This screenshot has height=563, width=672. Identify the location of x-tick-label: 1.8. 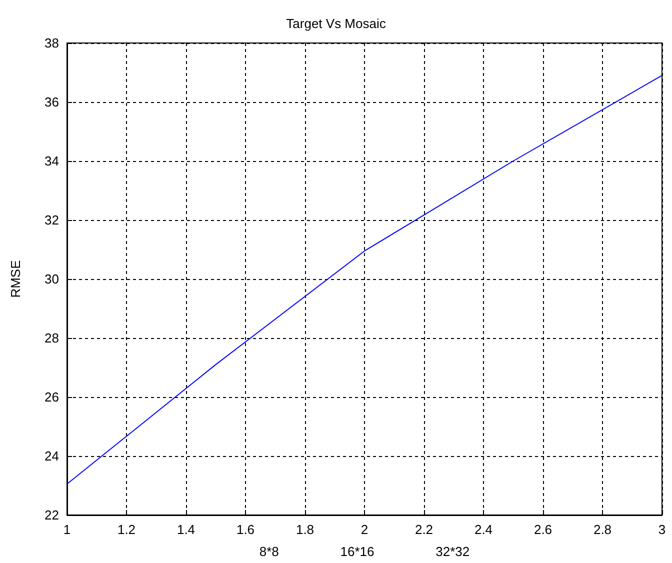
(305, 529).